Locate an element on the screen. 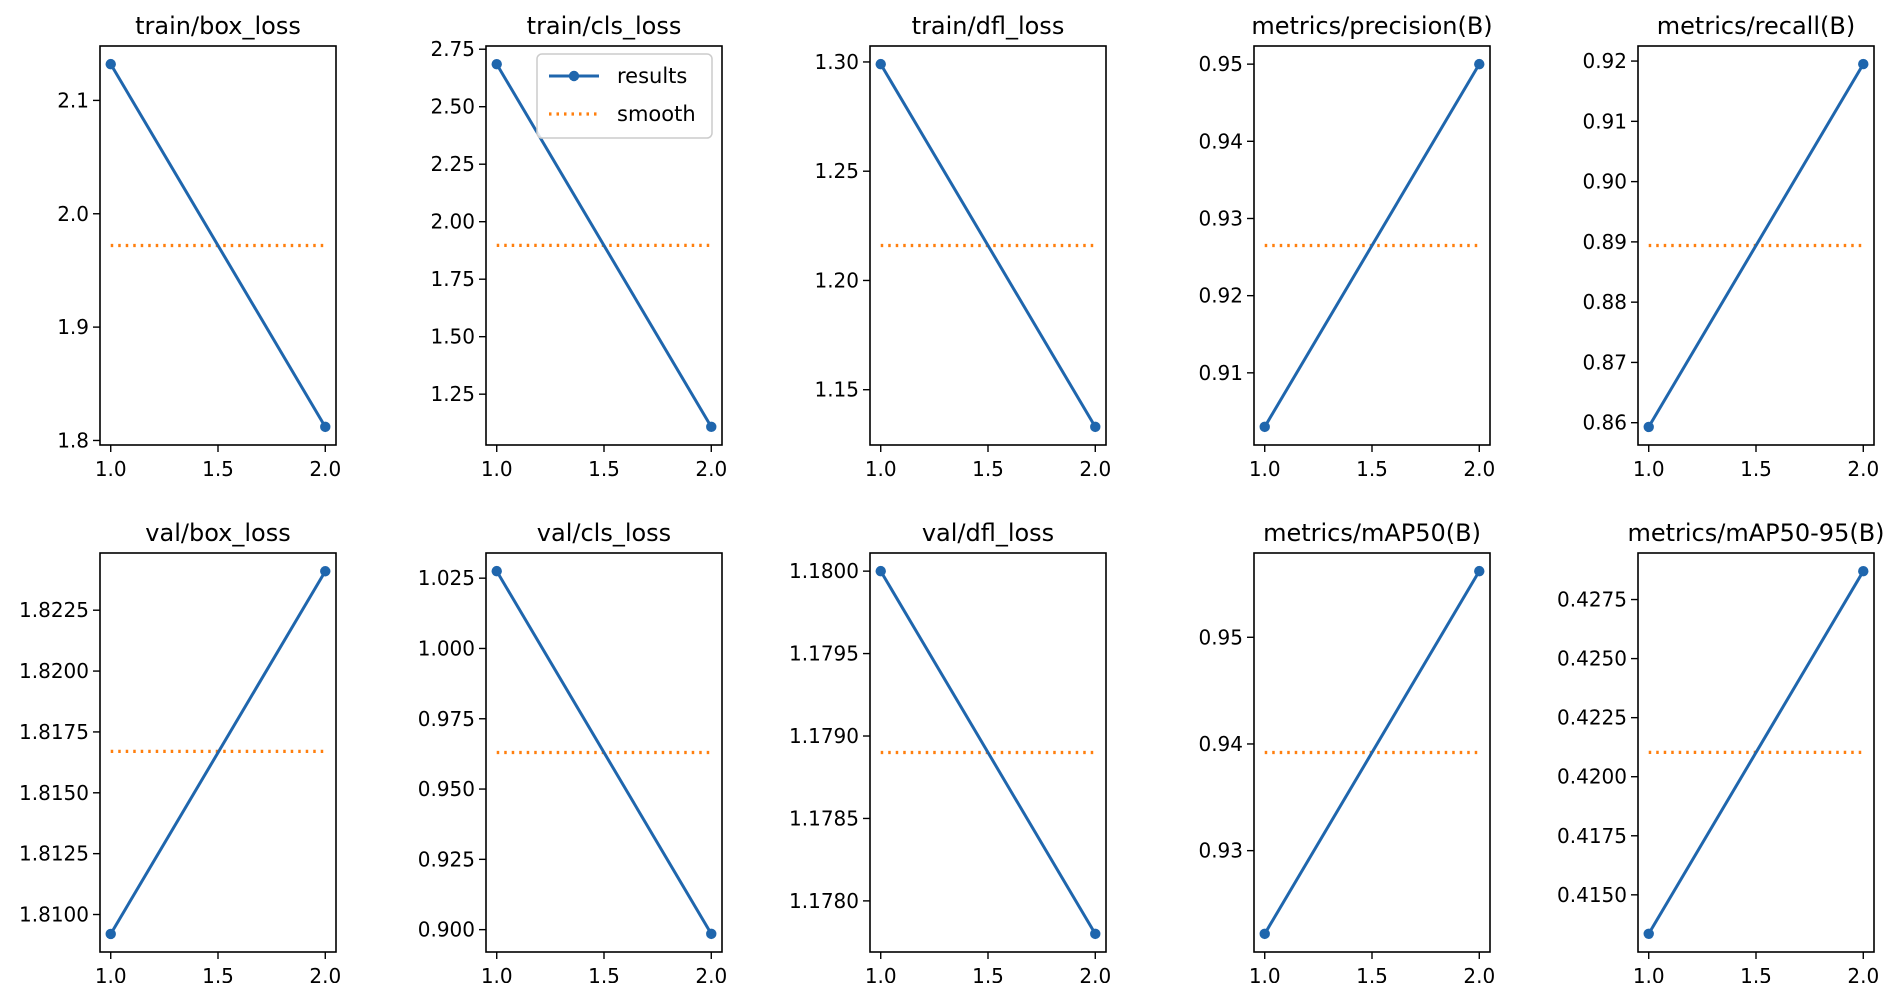 The height and width of the screenshot is (983, 1900). legend-results-marker is located at coordinates (574, 76).